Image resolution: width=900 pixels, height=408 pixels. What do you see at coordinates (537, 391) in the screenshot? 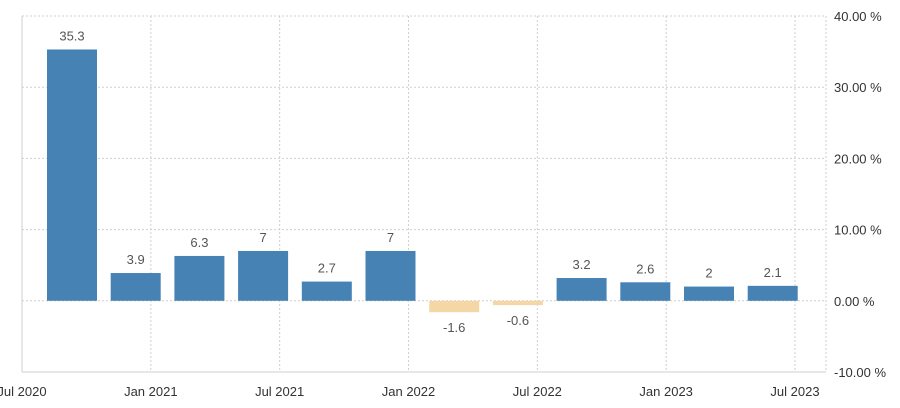
I see `x-tick-label: Jul 2022` at bounding box center [537, 391].